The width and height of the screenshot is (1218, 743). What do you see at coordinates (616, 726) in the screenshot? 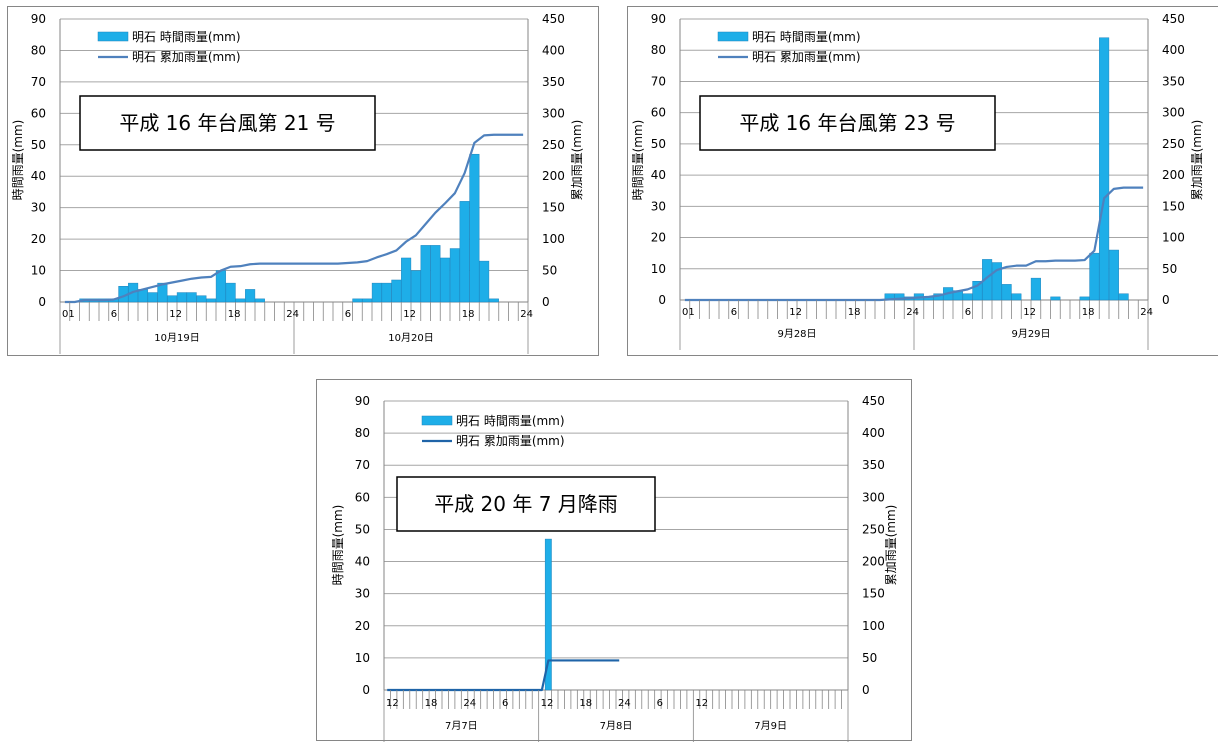
I see `date-label: 7月8日` at bounding box center [616, 726].